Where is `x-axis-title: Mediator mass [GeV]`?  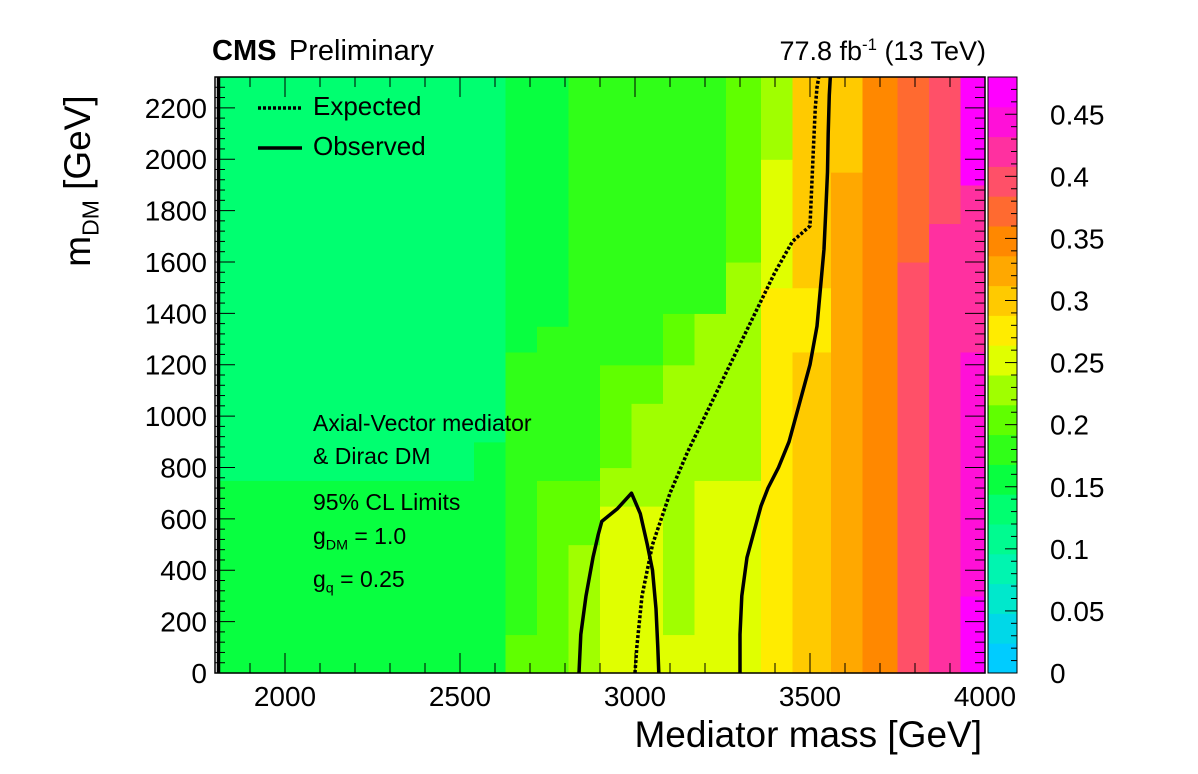 x-axis-title: Mediator mass [GeV] is located at coordinates (808, 734).